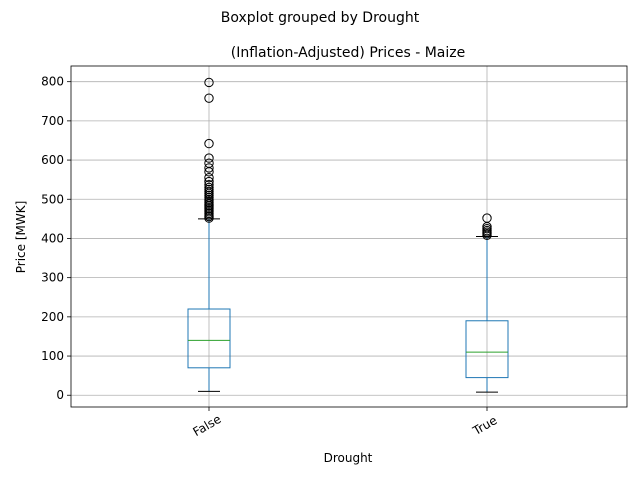 This screenshot has height=480, width=640. I want to click on x-axis-label: Drought, so click(348, 458).